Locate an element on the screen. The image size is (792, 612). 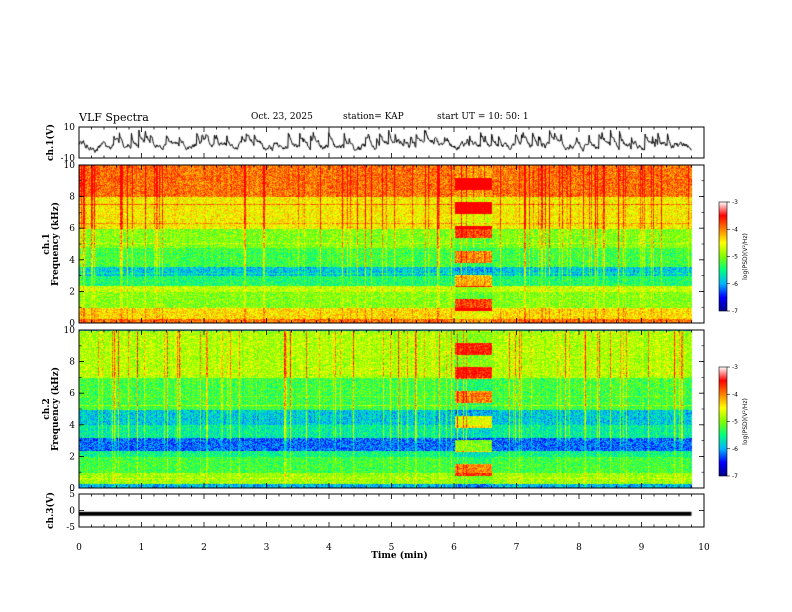
date-label: Oct. 23, 2025 is located at coordinates (282, 117).